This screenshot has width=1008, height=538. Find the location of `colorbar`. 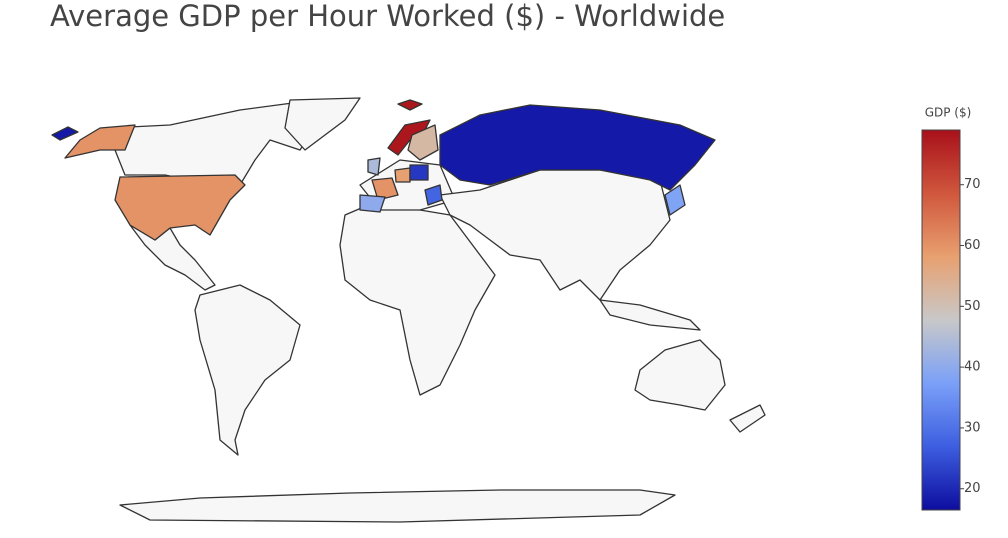

colorbar is located at coordinates (941, 320).